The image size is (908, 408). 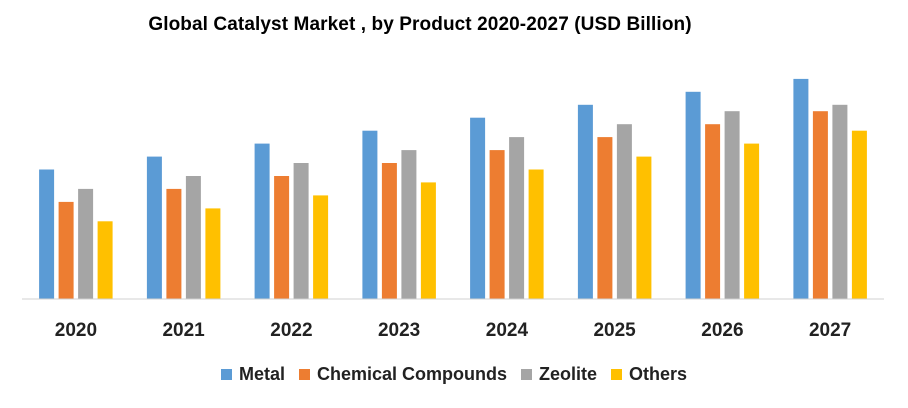 What do you see at coordinates (399, 330) in the screenshot?
I see `x-tick-label-2023: 2023` at bounding box center [399, 330].